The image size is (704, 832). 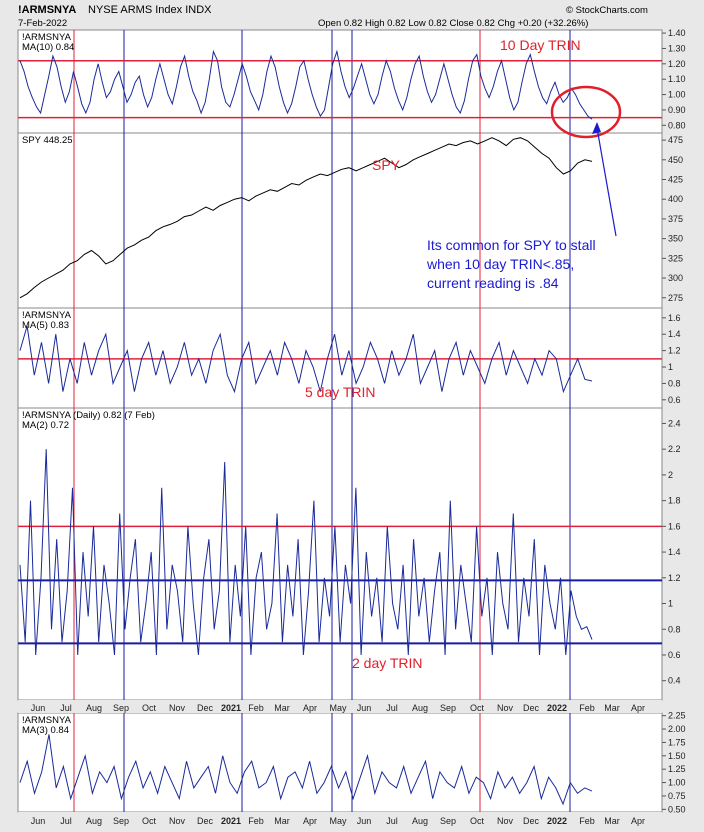 I want to click on annotation-5day: 5 day TRIN, so click(x=340, y=392).